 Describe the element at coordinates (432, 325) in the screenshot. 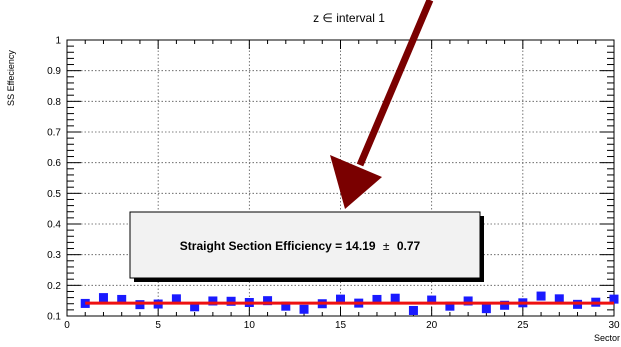

I see `x-tick-label: 20` at that location.